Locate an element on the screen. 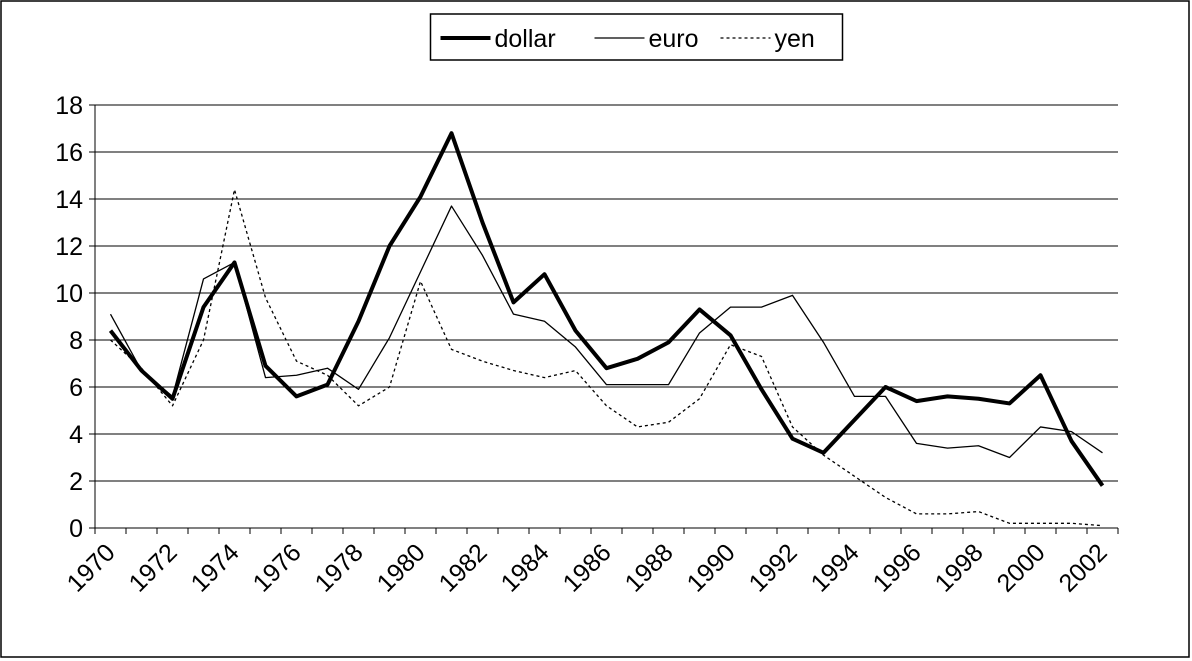  y-tick-label: 14 is located at coordinates (69, 200).